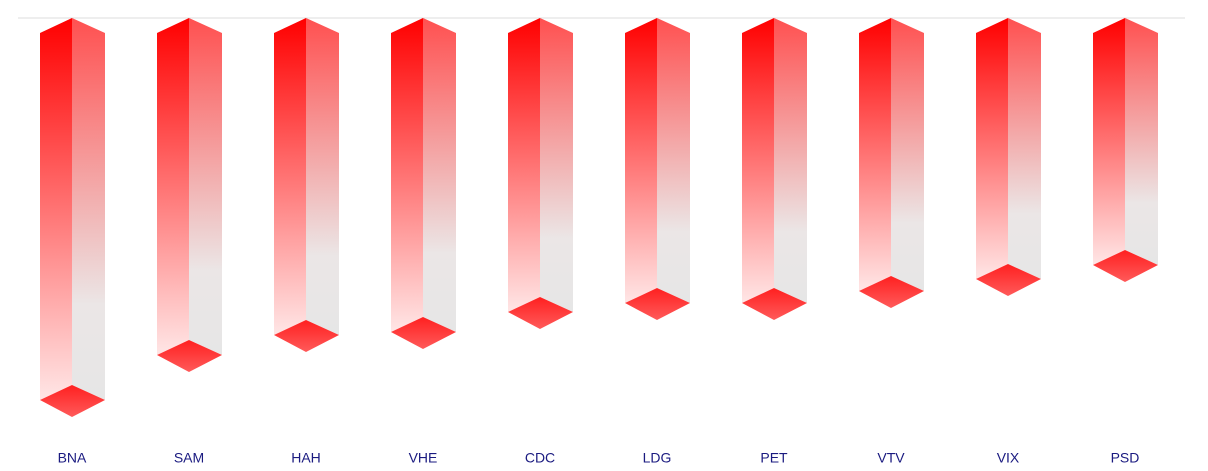  What do you see at coordinates (423, 458) in the screenshot?
I see `x-tick-label: VHE` at bounding box center [423, 458].